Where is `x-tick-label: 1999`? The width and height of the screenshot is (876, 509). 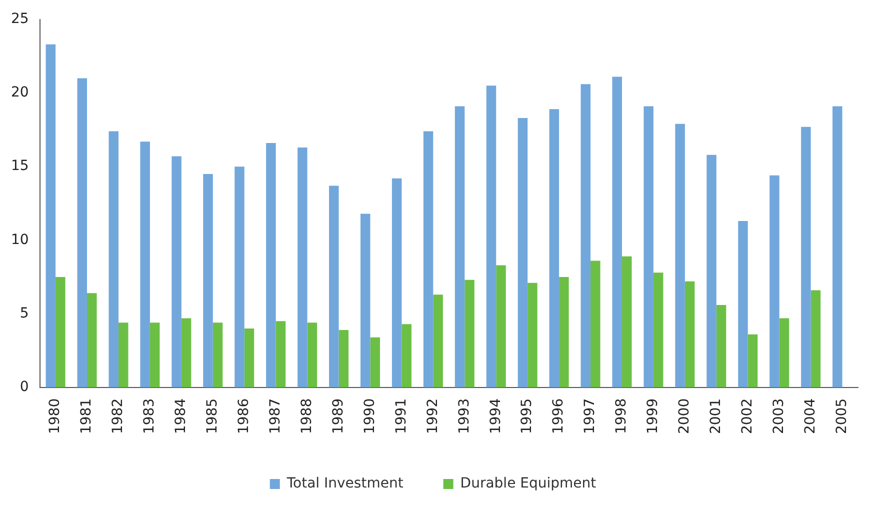 x-tick-label: 1999 is located at coordinates (653, 416).